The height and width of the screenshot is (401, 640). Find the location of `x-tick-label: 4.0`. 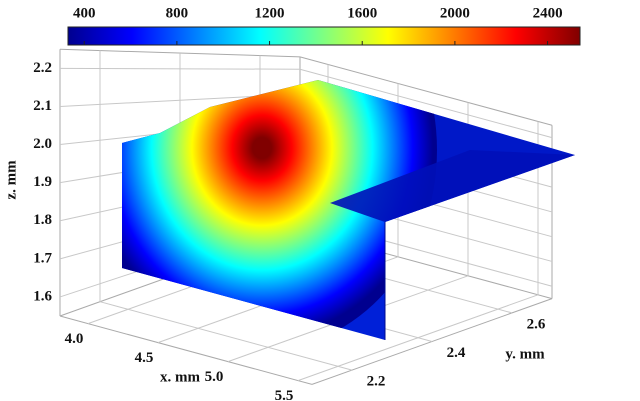

x-tick-label: 4.0 is located at coordinates (74, 339).